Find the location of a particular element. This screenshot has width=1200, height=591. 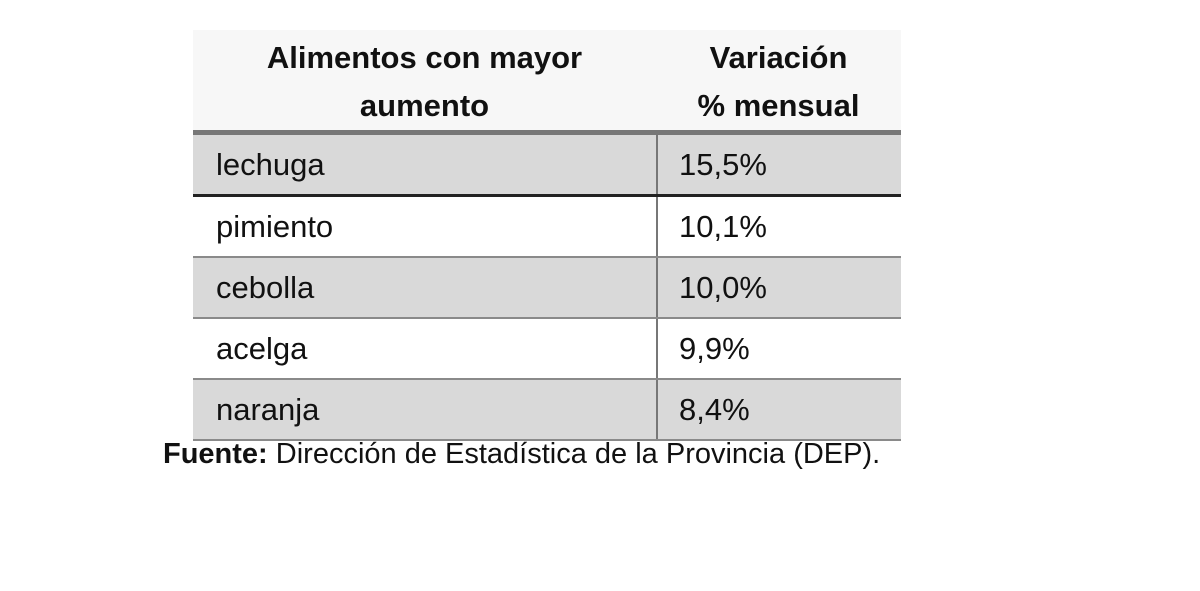

food-cell: pimiento is located at coordinates (425, 226).